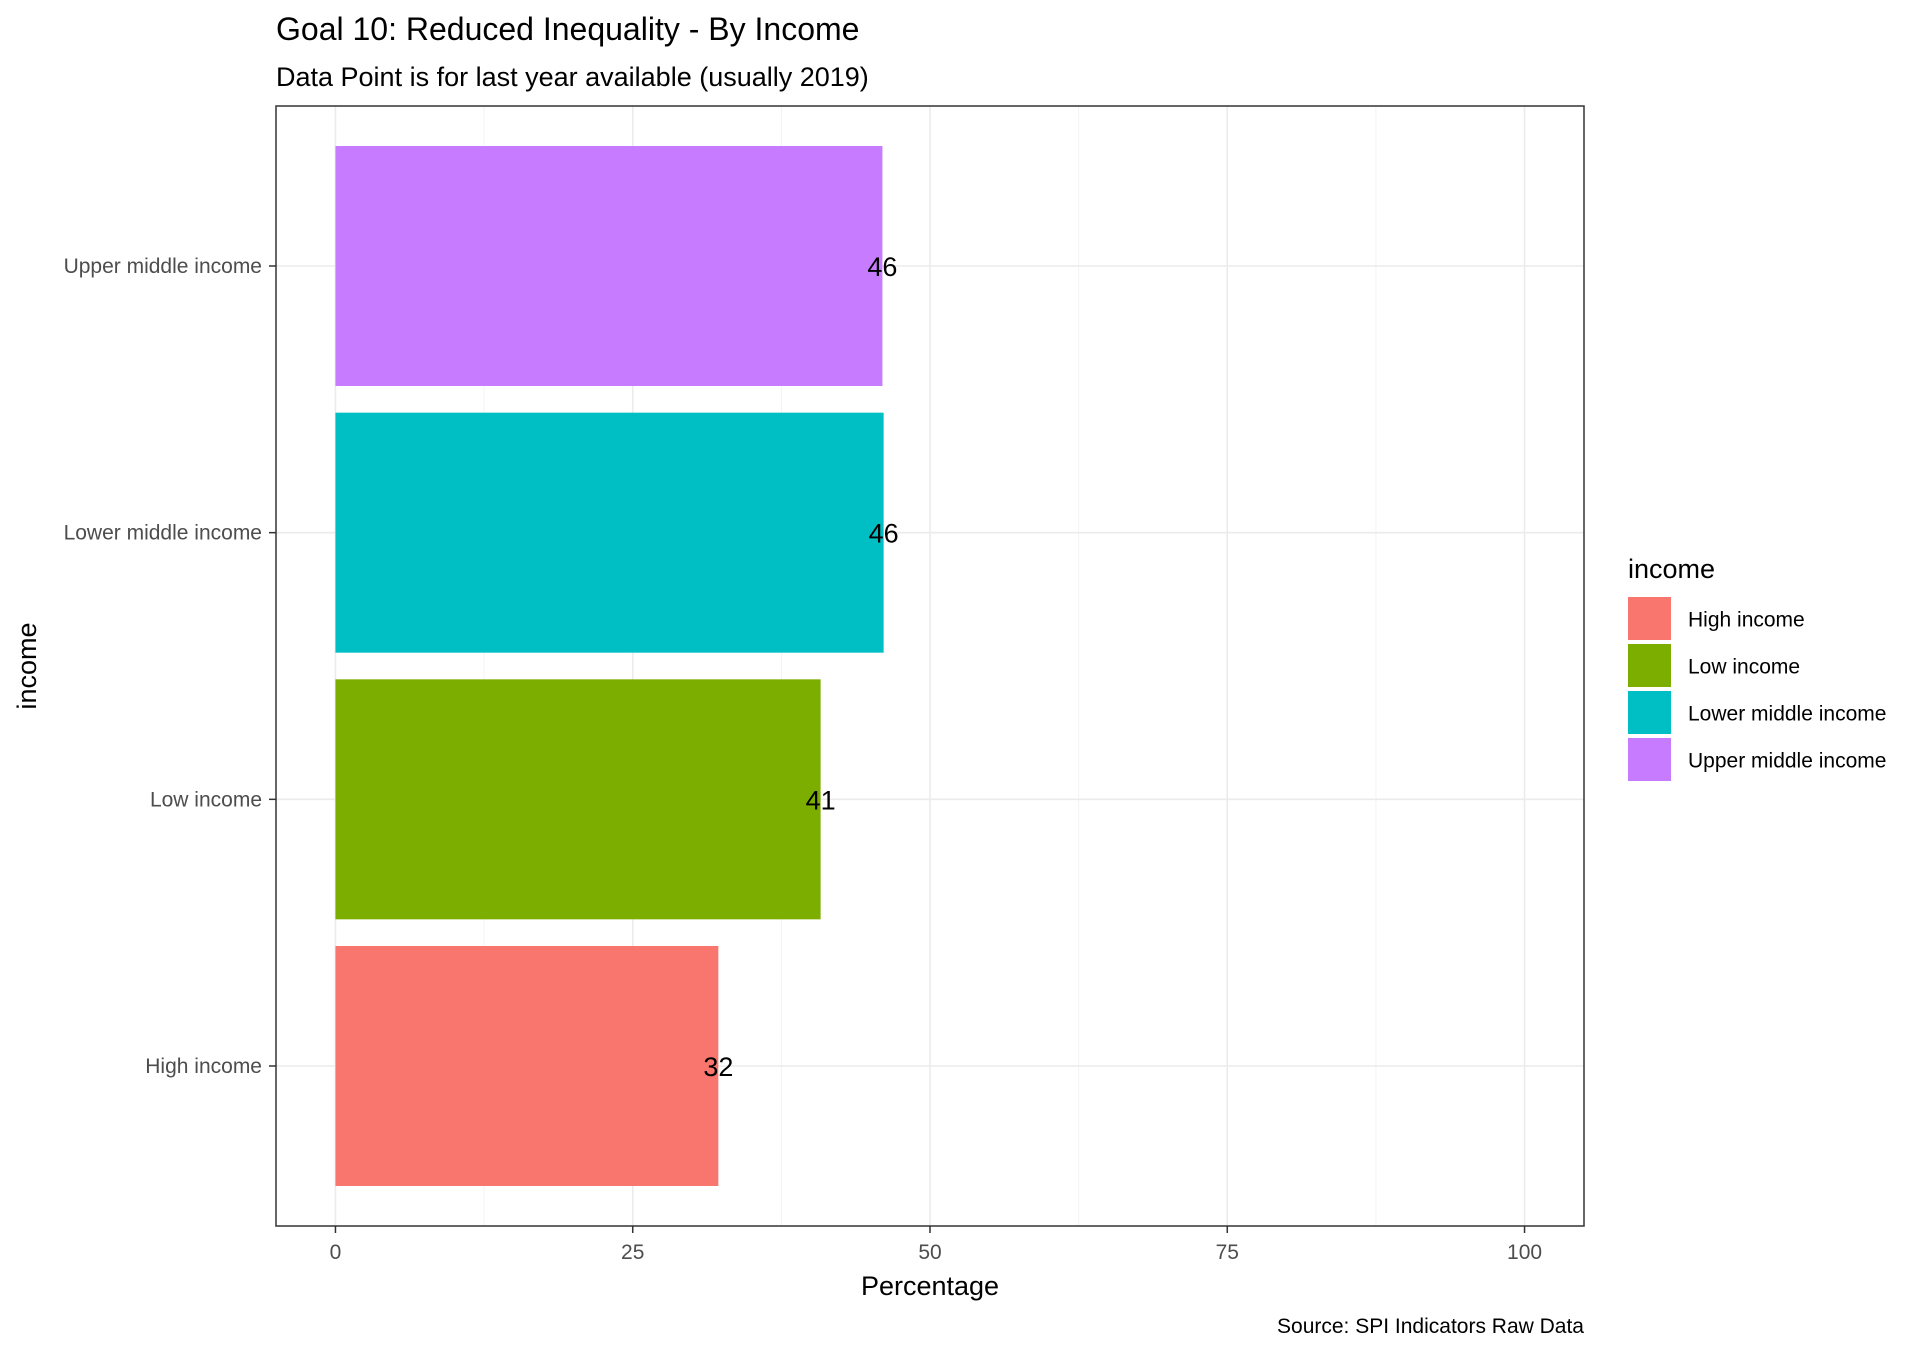 Image resolution: width=1920 pixels, height=1349 pixels. Describe the element at coordinates (1227, 1252) in the screenshot. I see `x-tick-label: 75` at that location.